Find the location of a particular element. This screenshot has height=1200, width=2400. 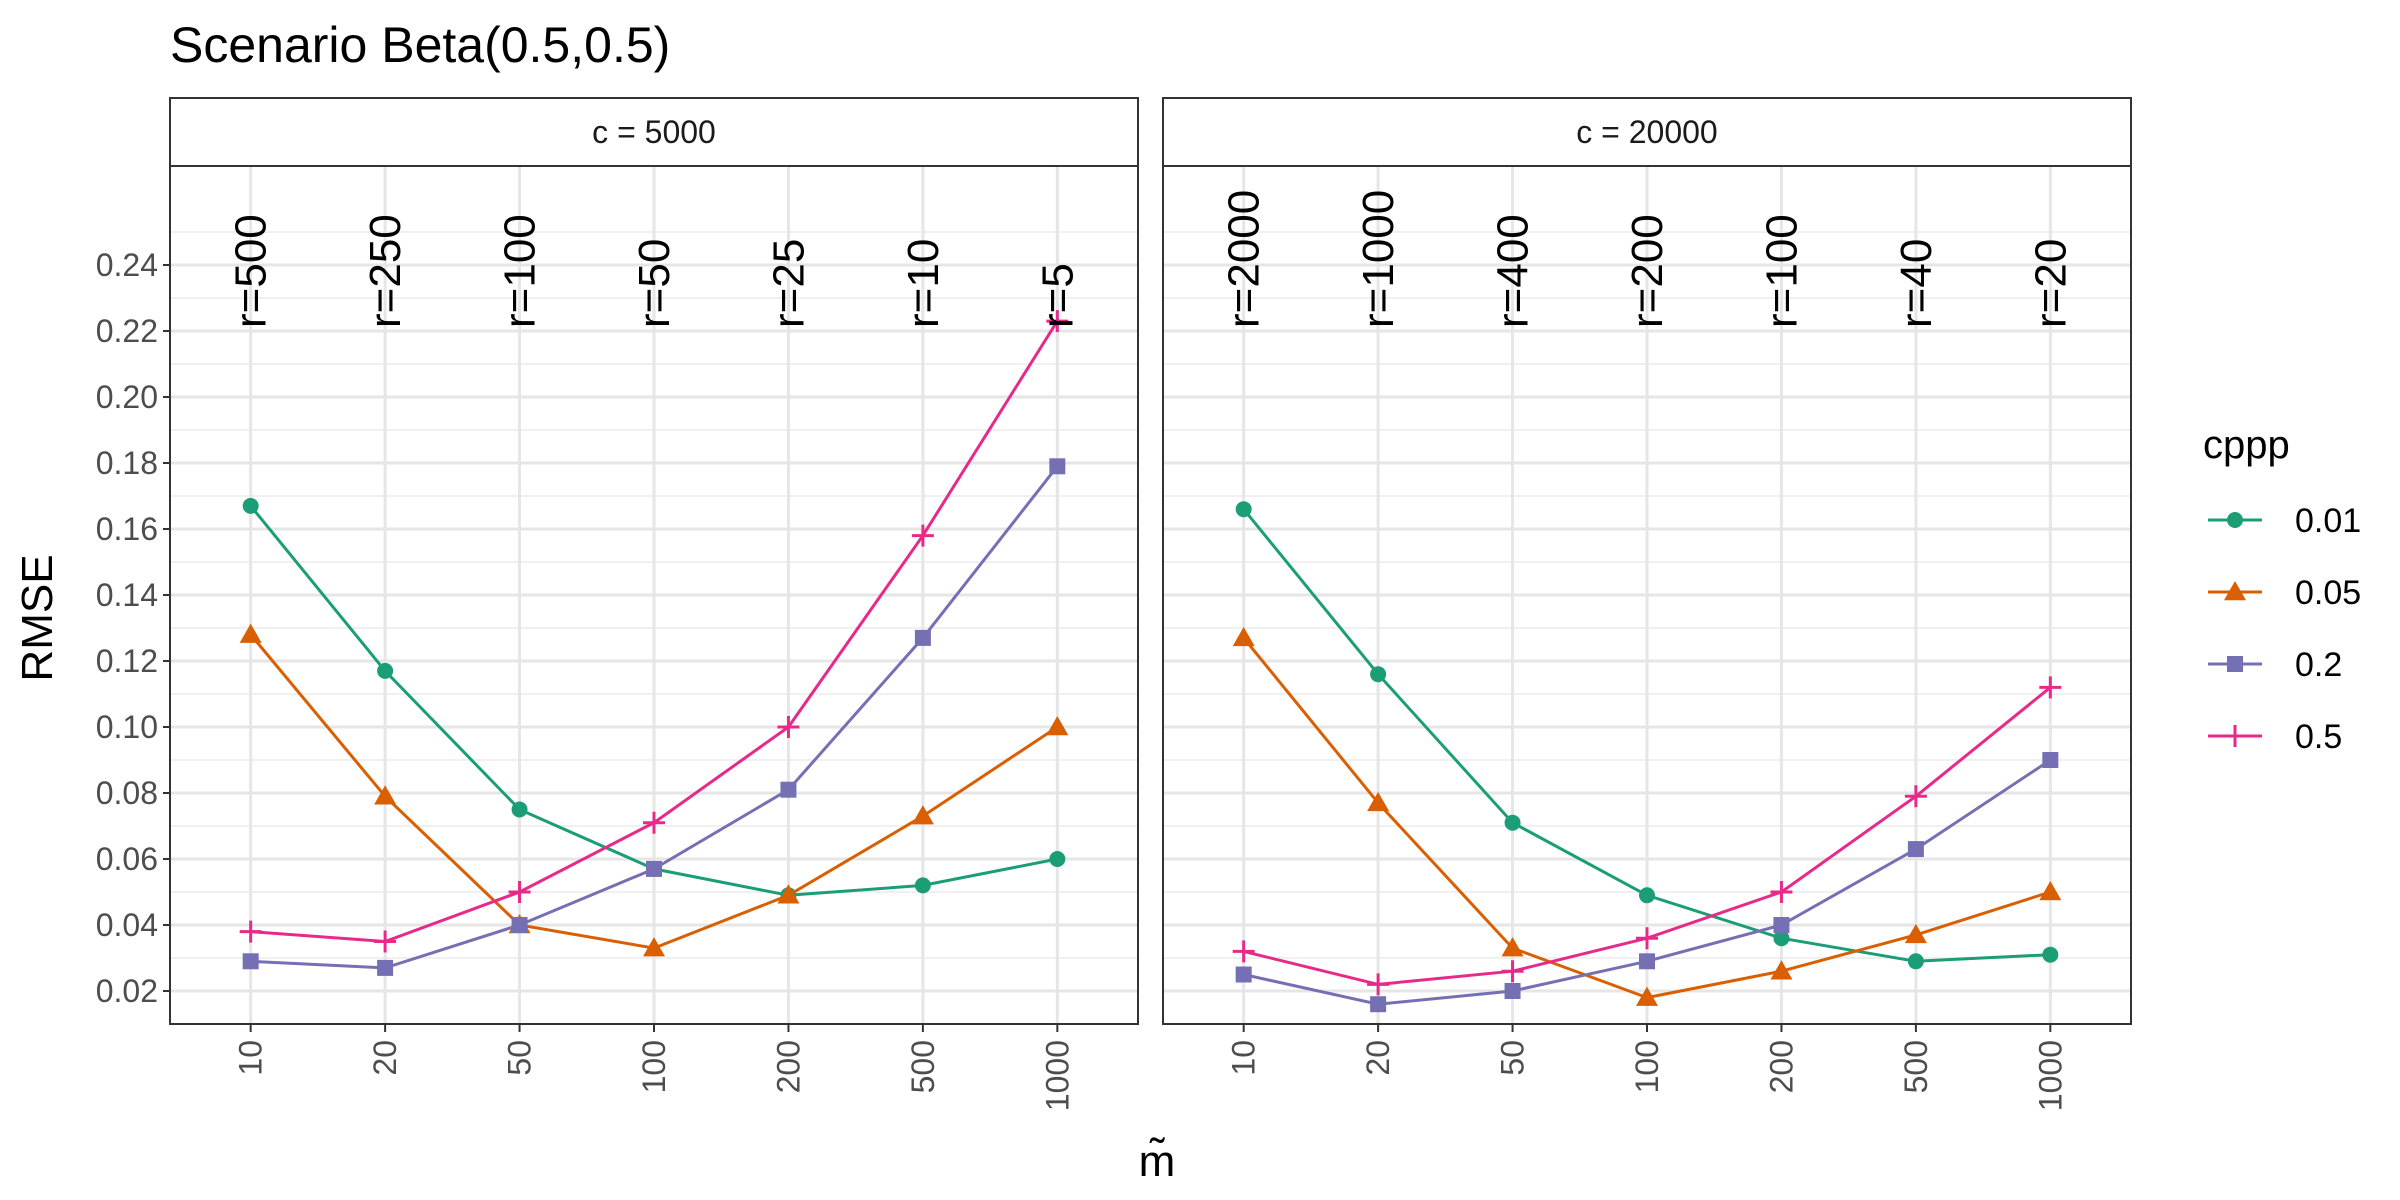

facet-label: c = 20000 is located at coordinates (1646, 132).